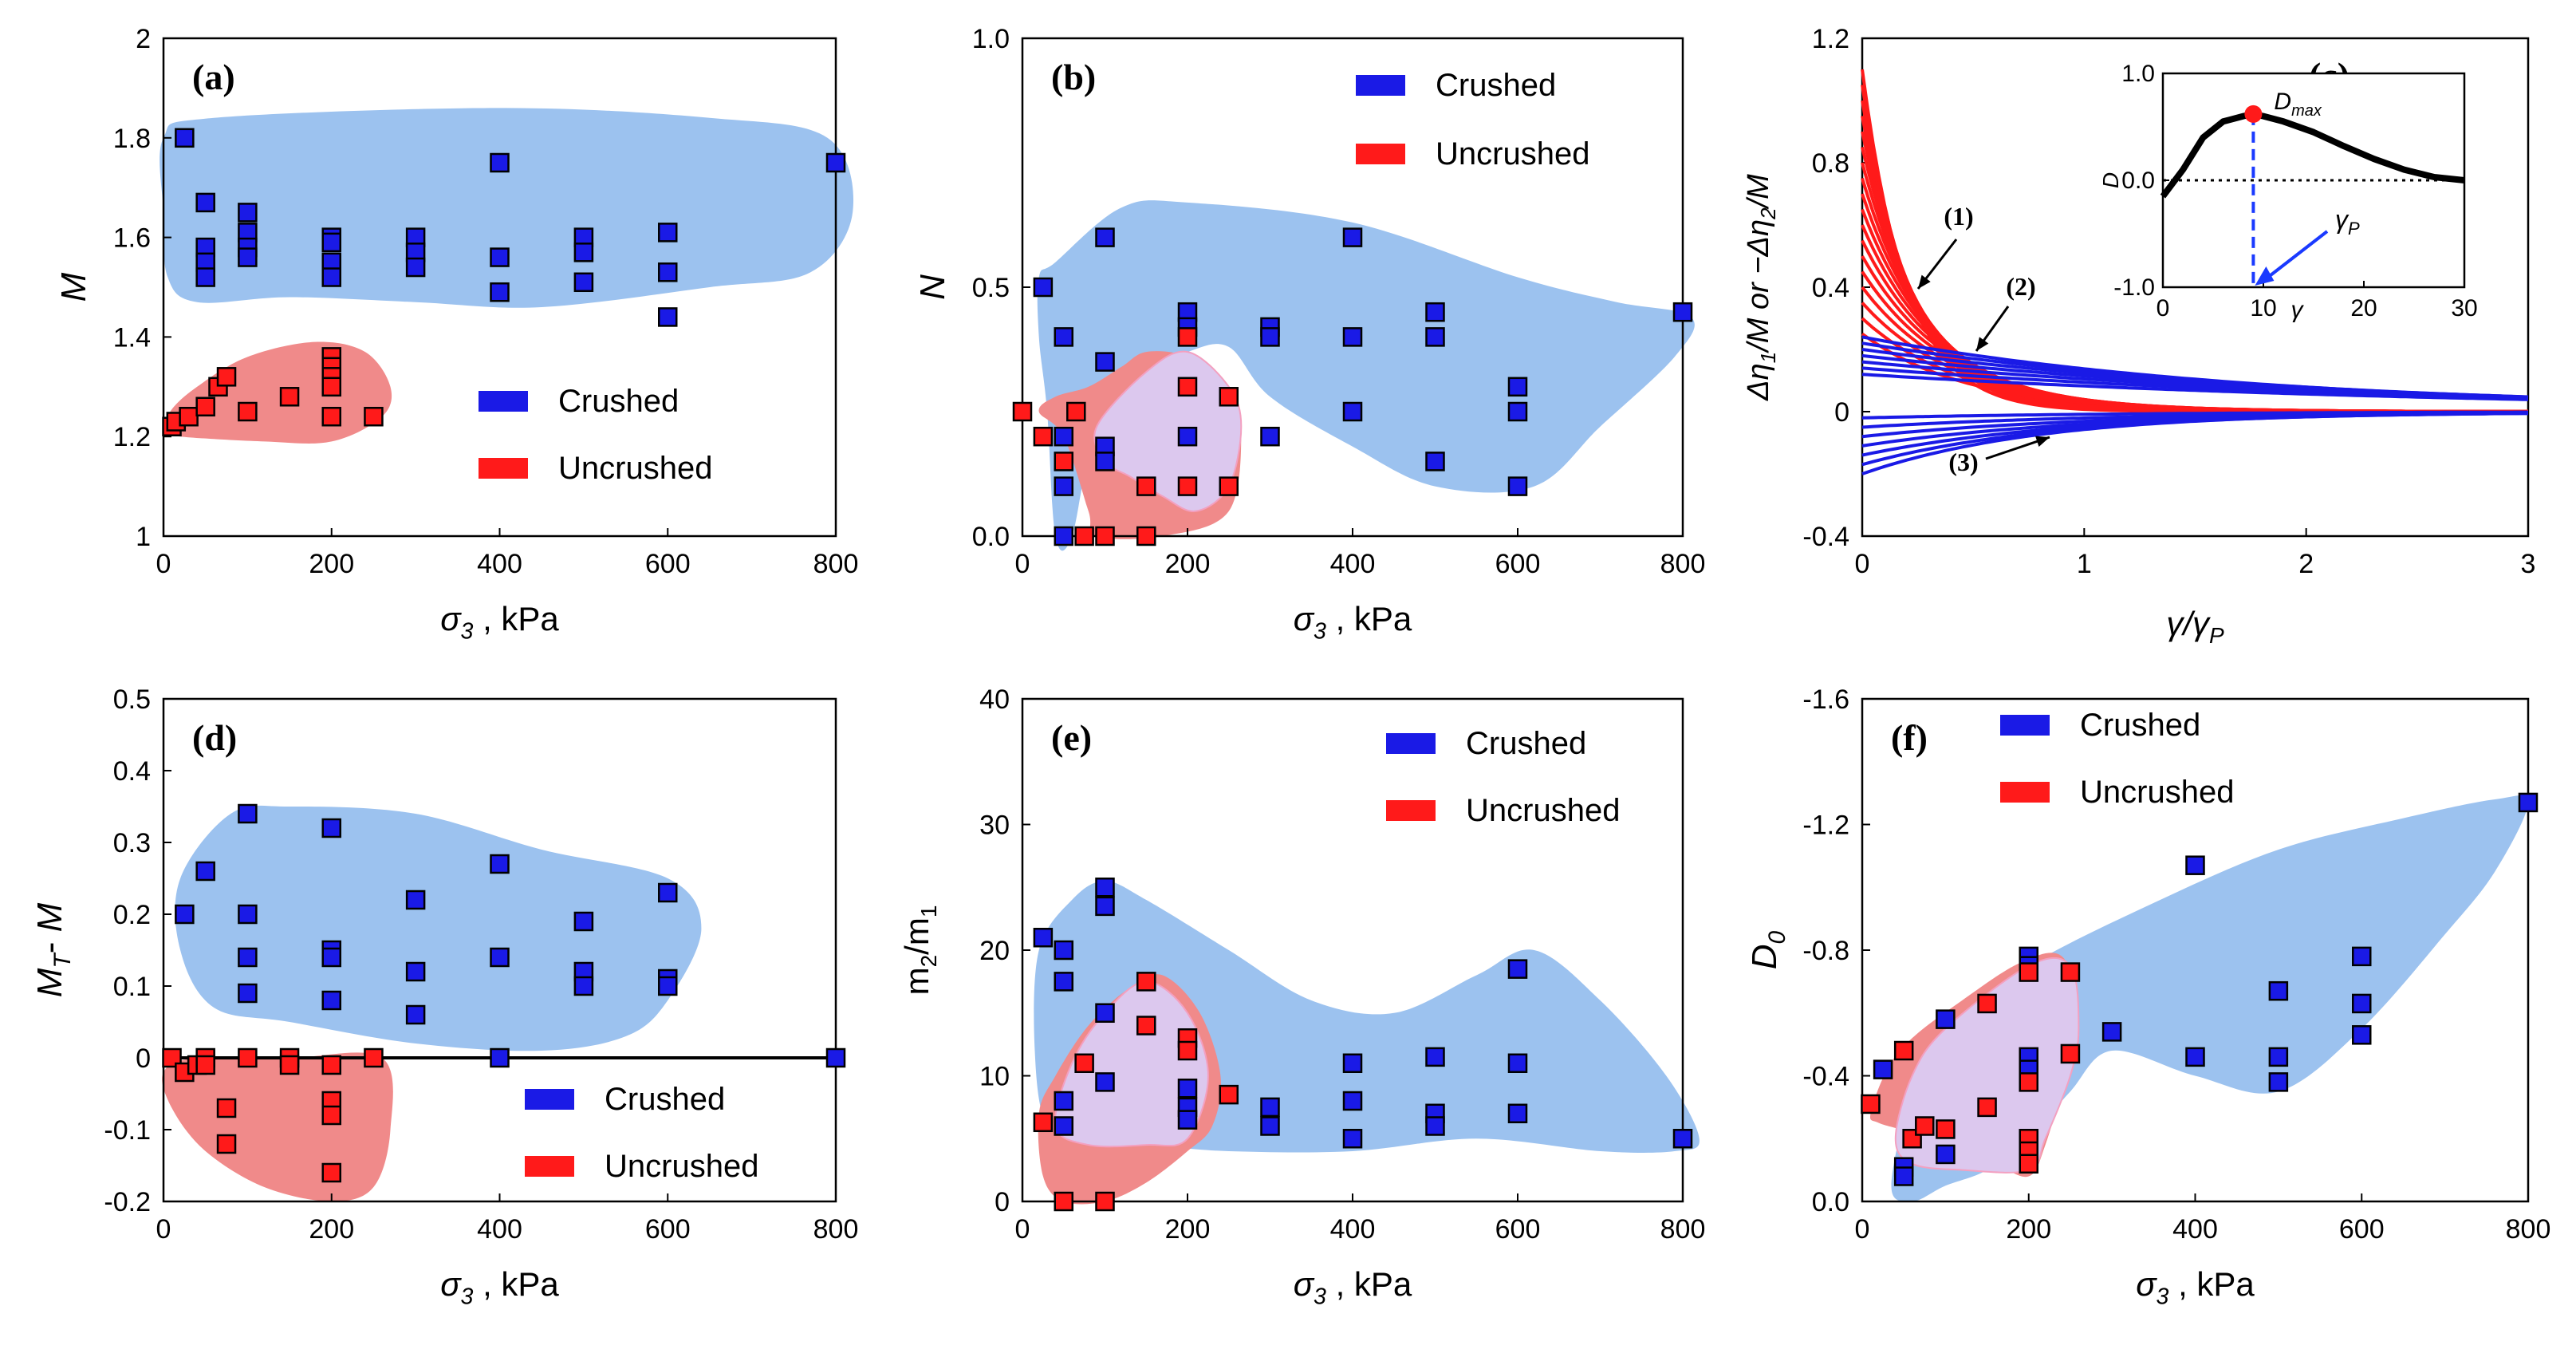  I want to click on y-tick-label: 1.6, so click(132, 238).